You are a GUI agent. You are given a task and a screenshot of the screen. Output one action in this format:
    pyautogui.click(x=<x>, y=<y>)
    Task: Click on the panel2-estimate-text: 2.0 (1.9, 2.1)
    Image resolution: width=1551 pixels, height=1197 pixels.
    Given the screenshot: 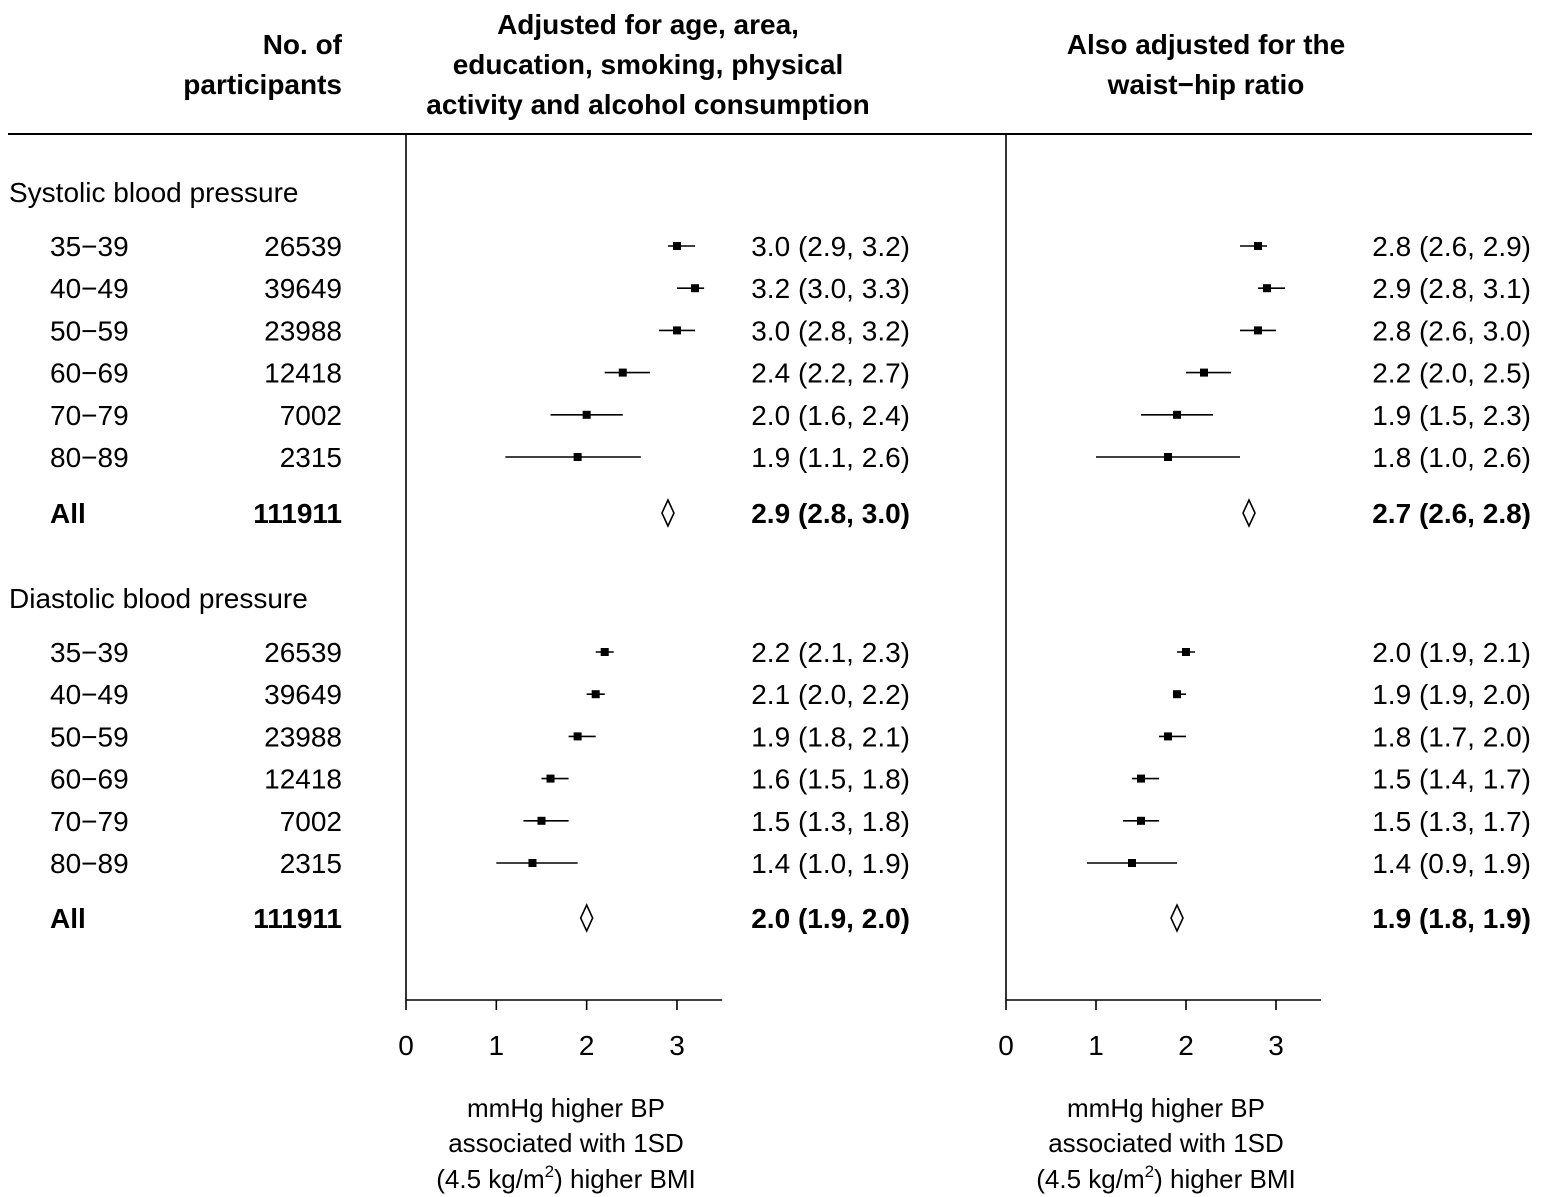 What is the action you would take?
    pyautogui.click(x=1451, y=652)
    